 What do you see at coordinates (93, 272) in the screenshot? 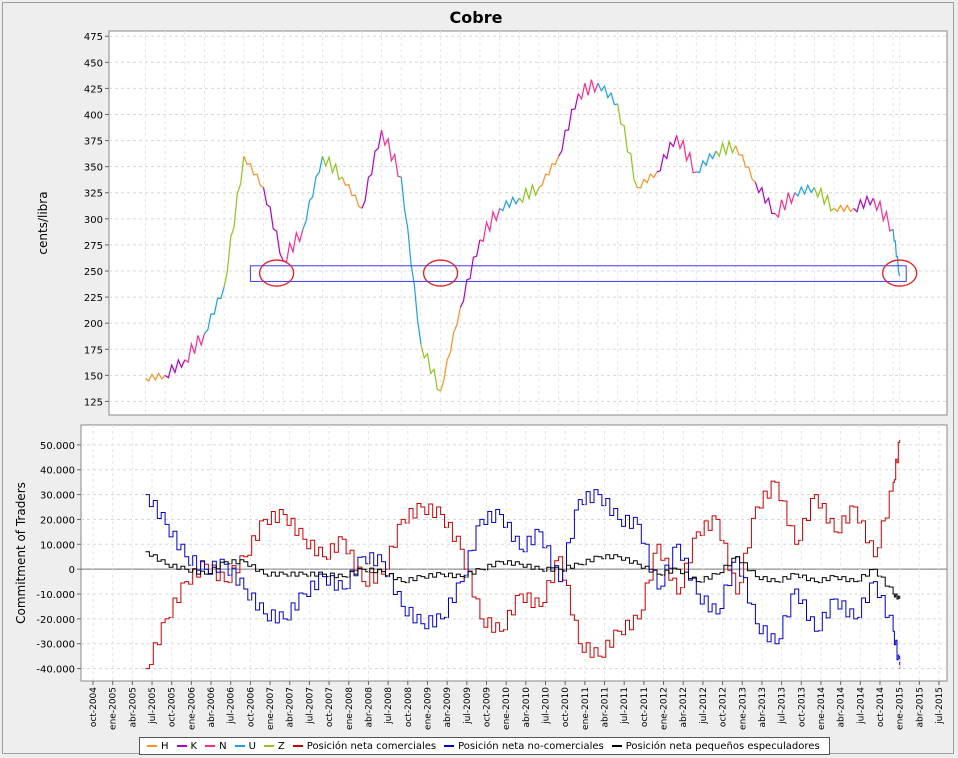
I see `price-y-tick-label: 250` at bounding box center [93, 272].